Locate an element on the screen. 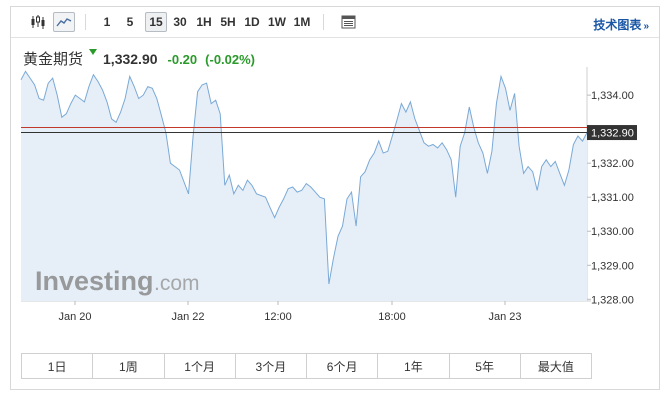 The width and height of the screenshot is (670, 401). timeframe-1m: 1M is located at coordinates (302, 22).